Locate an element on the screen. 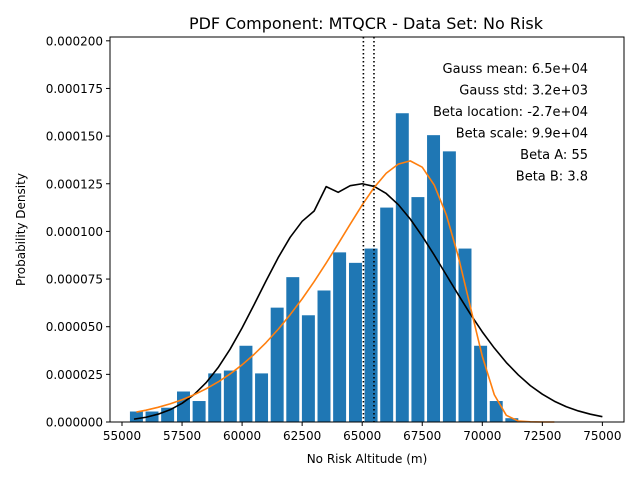  stat-annotation: Beta scale: 9.9e+04 is located at coordinates (522, 134).